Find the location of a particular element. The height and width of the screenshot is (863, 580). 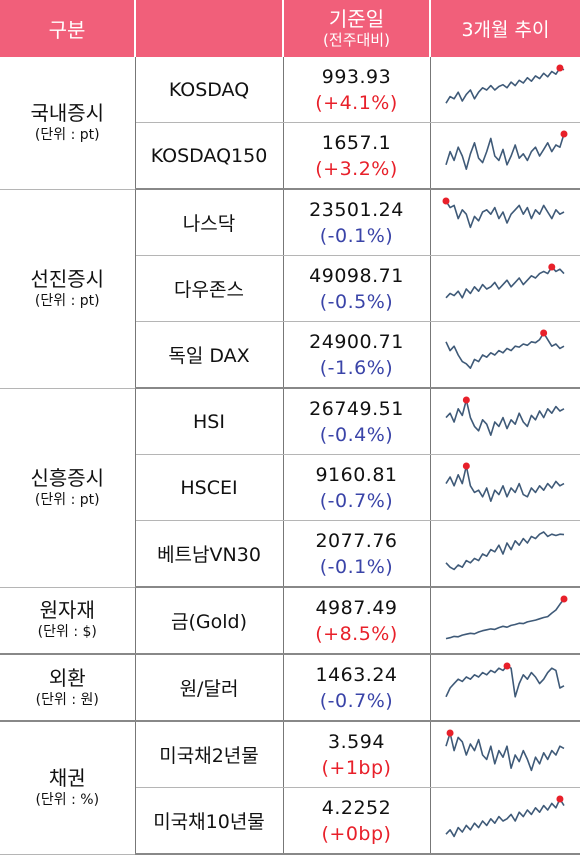

value-cell: 4.2252 (+0bp) is located at coordinates (357, 821).